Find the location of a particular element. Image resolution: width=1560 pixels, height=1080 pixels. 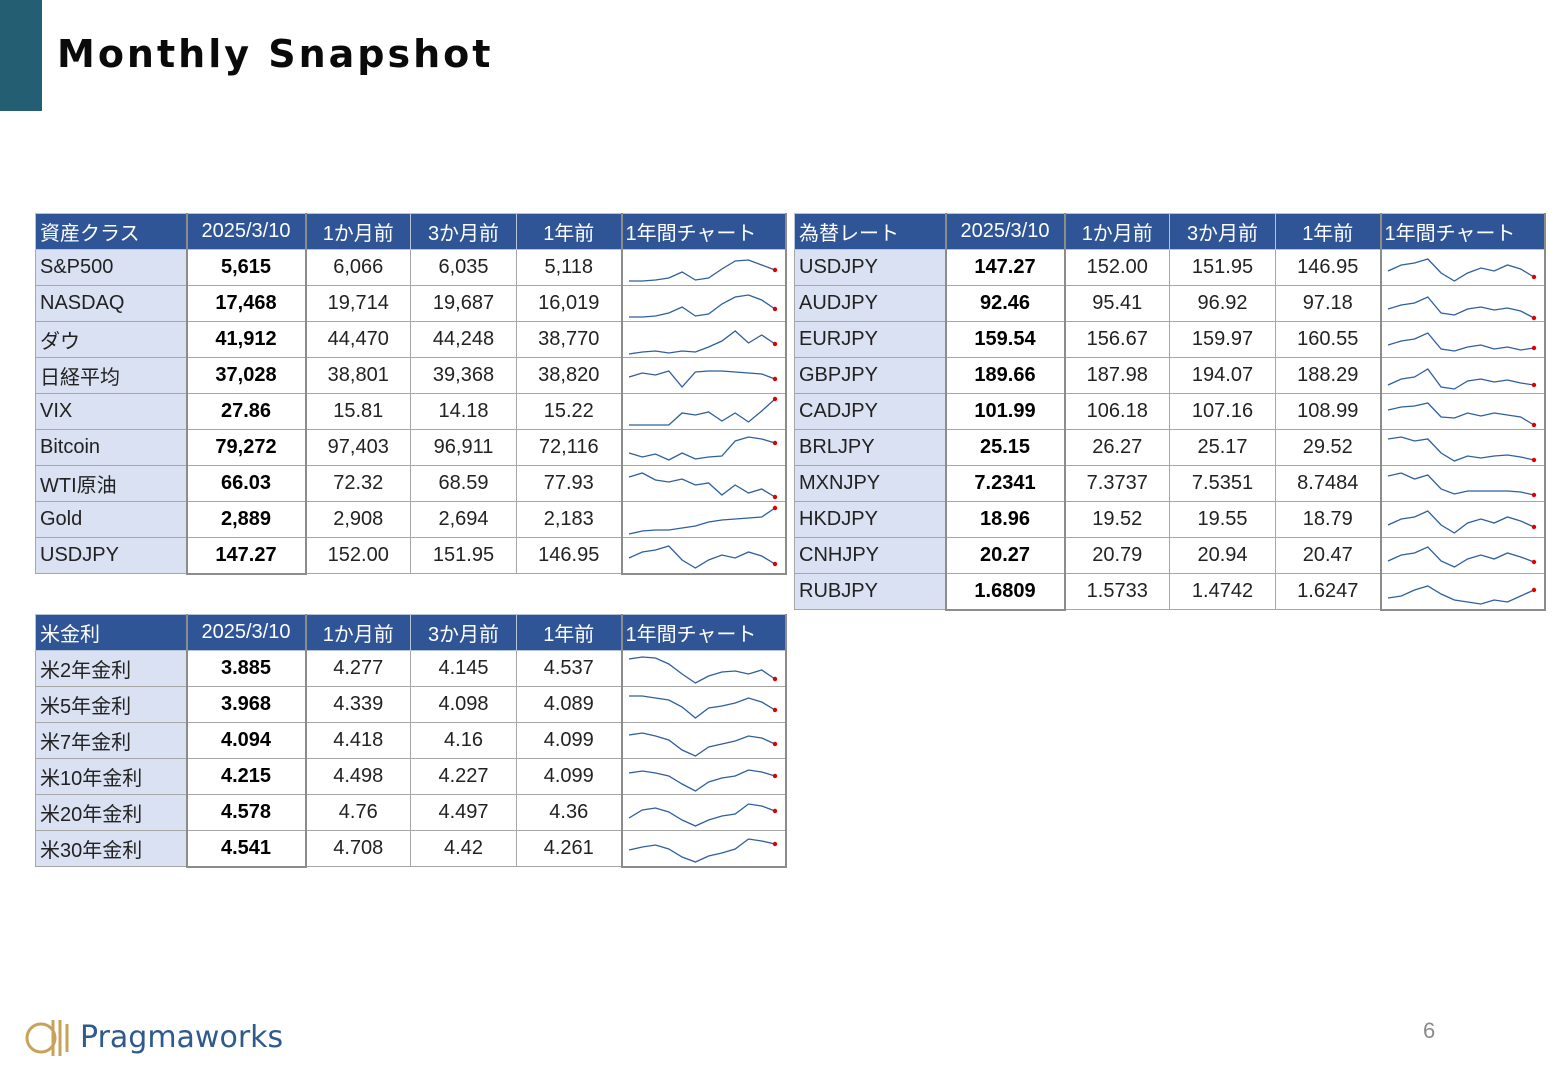

one-month-ago-value: 2,908 is located at coordinates (358, 519).